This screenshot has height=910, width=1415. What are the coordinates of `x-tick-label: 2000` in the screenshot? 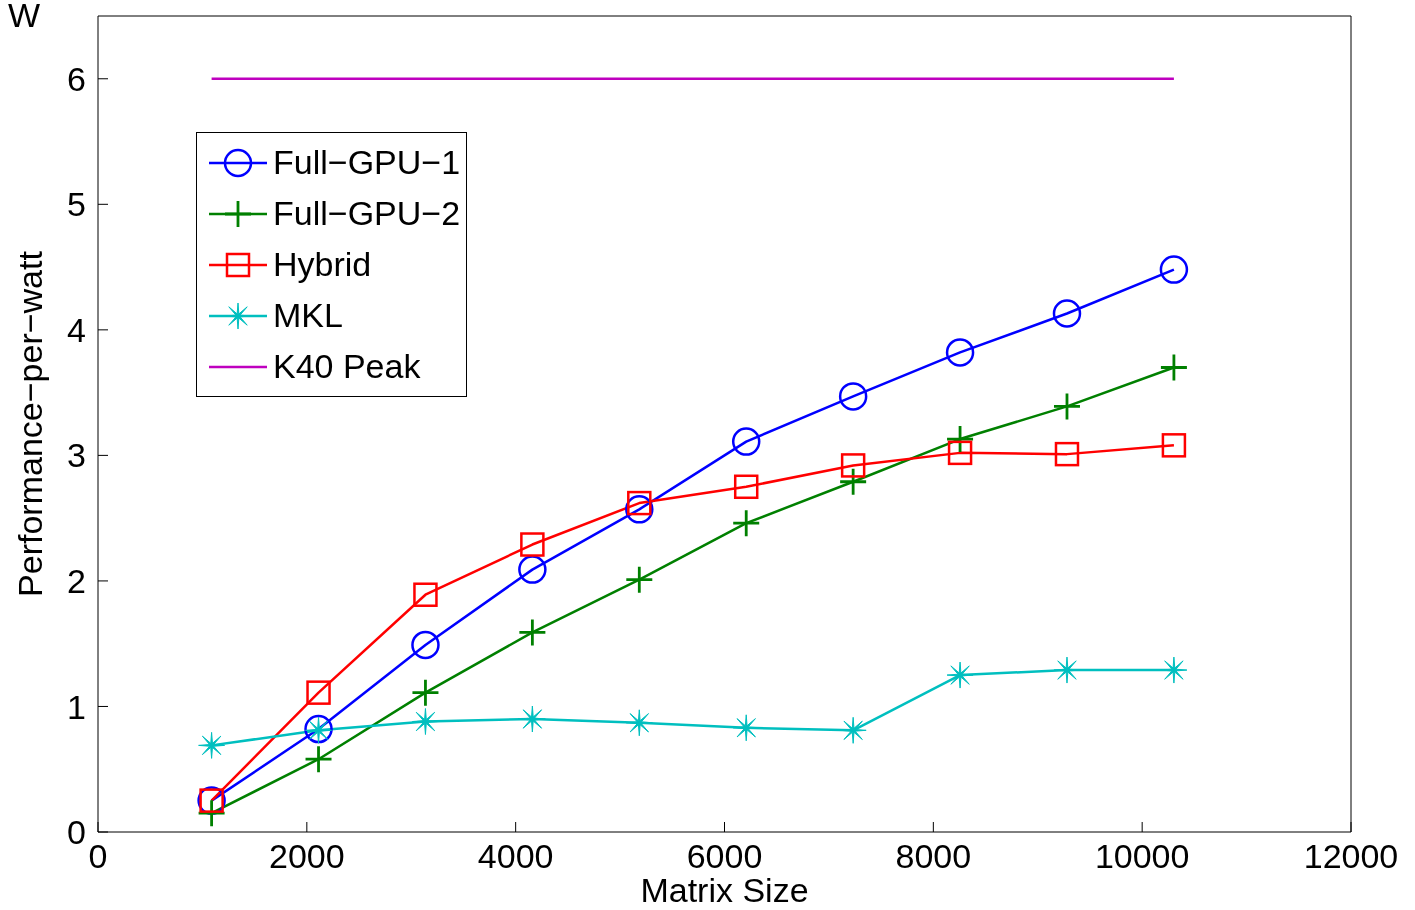 It's located at (307, 856).